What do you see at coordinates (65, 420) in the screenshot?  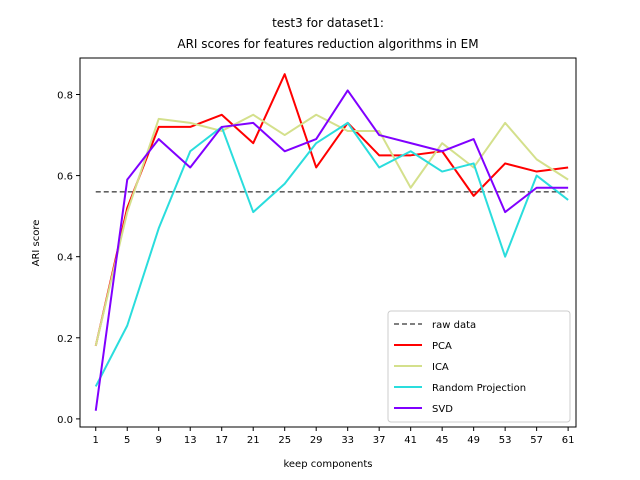 I see `y-tick-label: 0.0` at bounding box center [65, 420].